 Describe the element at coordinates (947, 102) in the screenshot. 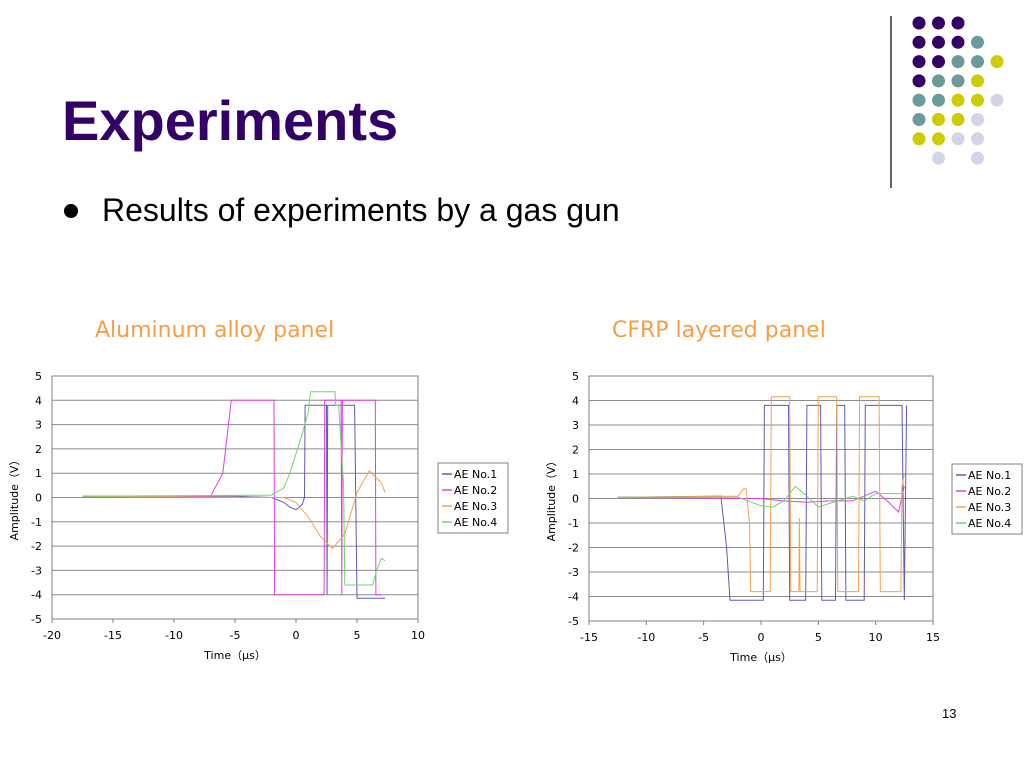

I see `decorative-dot-grid` at that location.